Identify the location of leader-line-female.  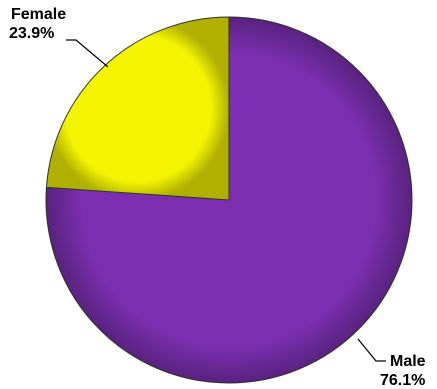
(87, 53).